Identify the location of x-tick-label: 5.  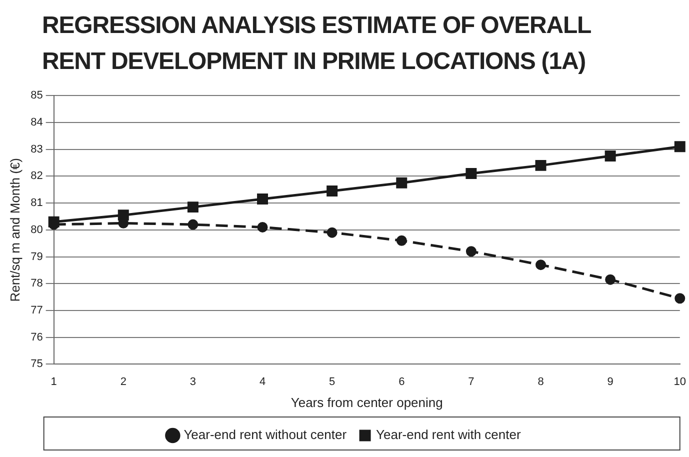
(332, 382).